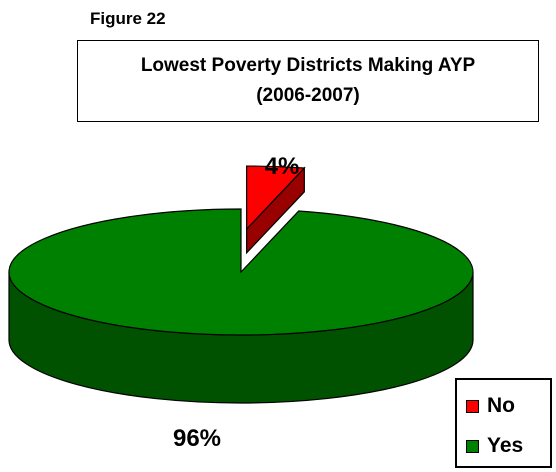  Describe the element at coordinates (308, 95) in the screenshot. I see `chart-subtitle: (2006-2007)` at that location.